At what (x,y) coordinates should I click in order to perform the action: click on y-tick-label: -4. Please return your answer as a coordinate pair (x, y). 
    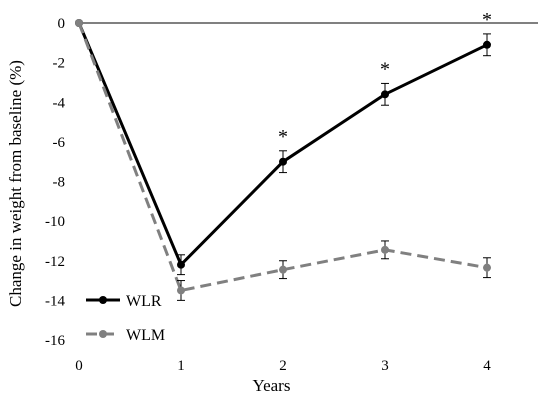
    Looking at the image, I should click on (59, 103).